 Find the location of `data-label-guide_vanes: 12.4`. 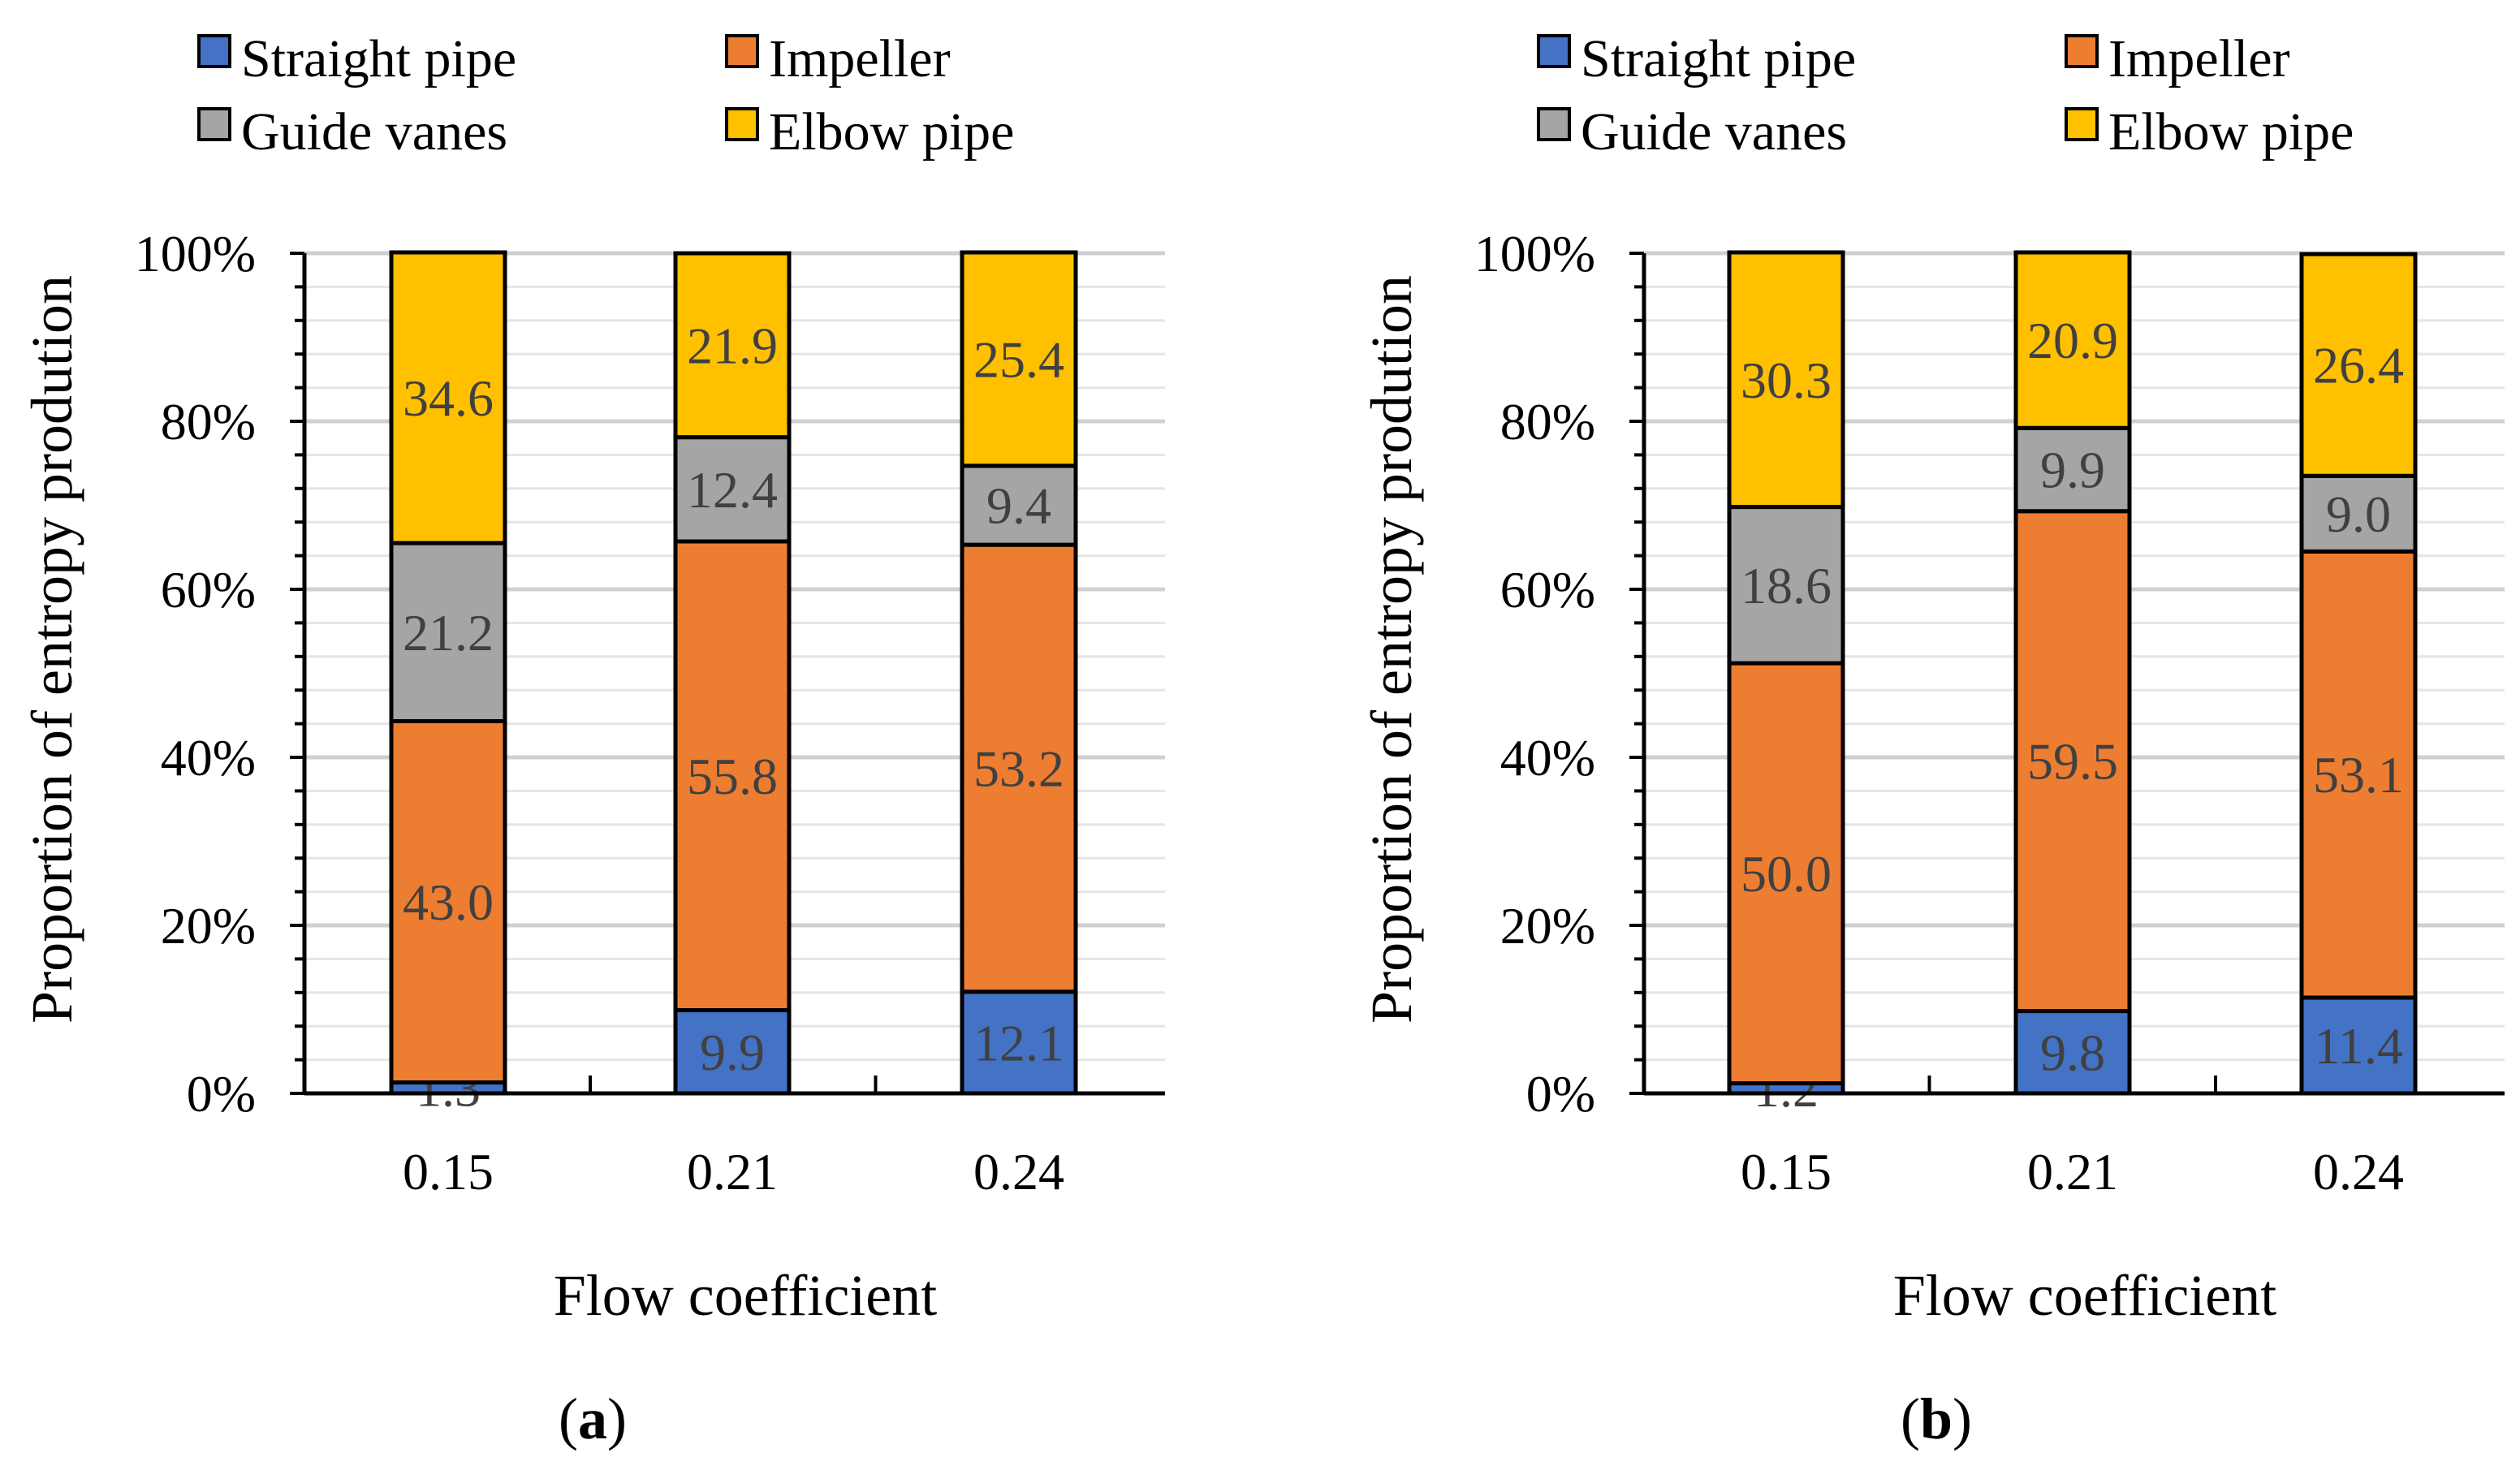

data-label-guide_vanes: 12.4 is located at coordinates (732, 490).